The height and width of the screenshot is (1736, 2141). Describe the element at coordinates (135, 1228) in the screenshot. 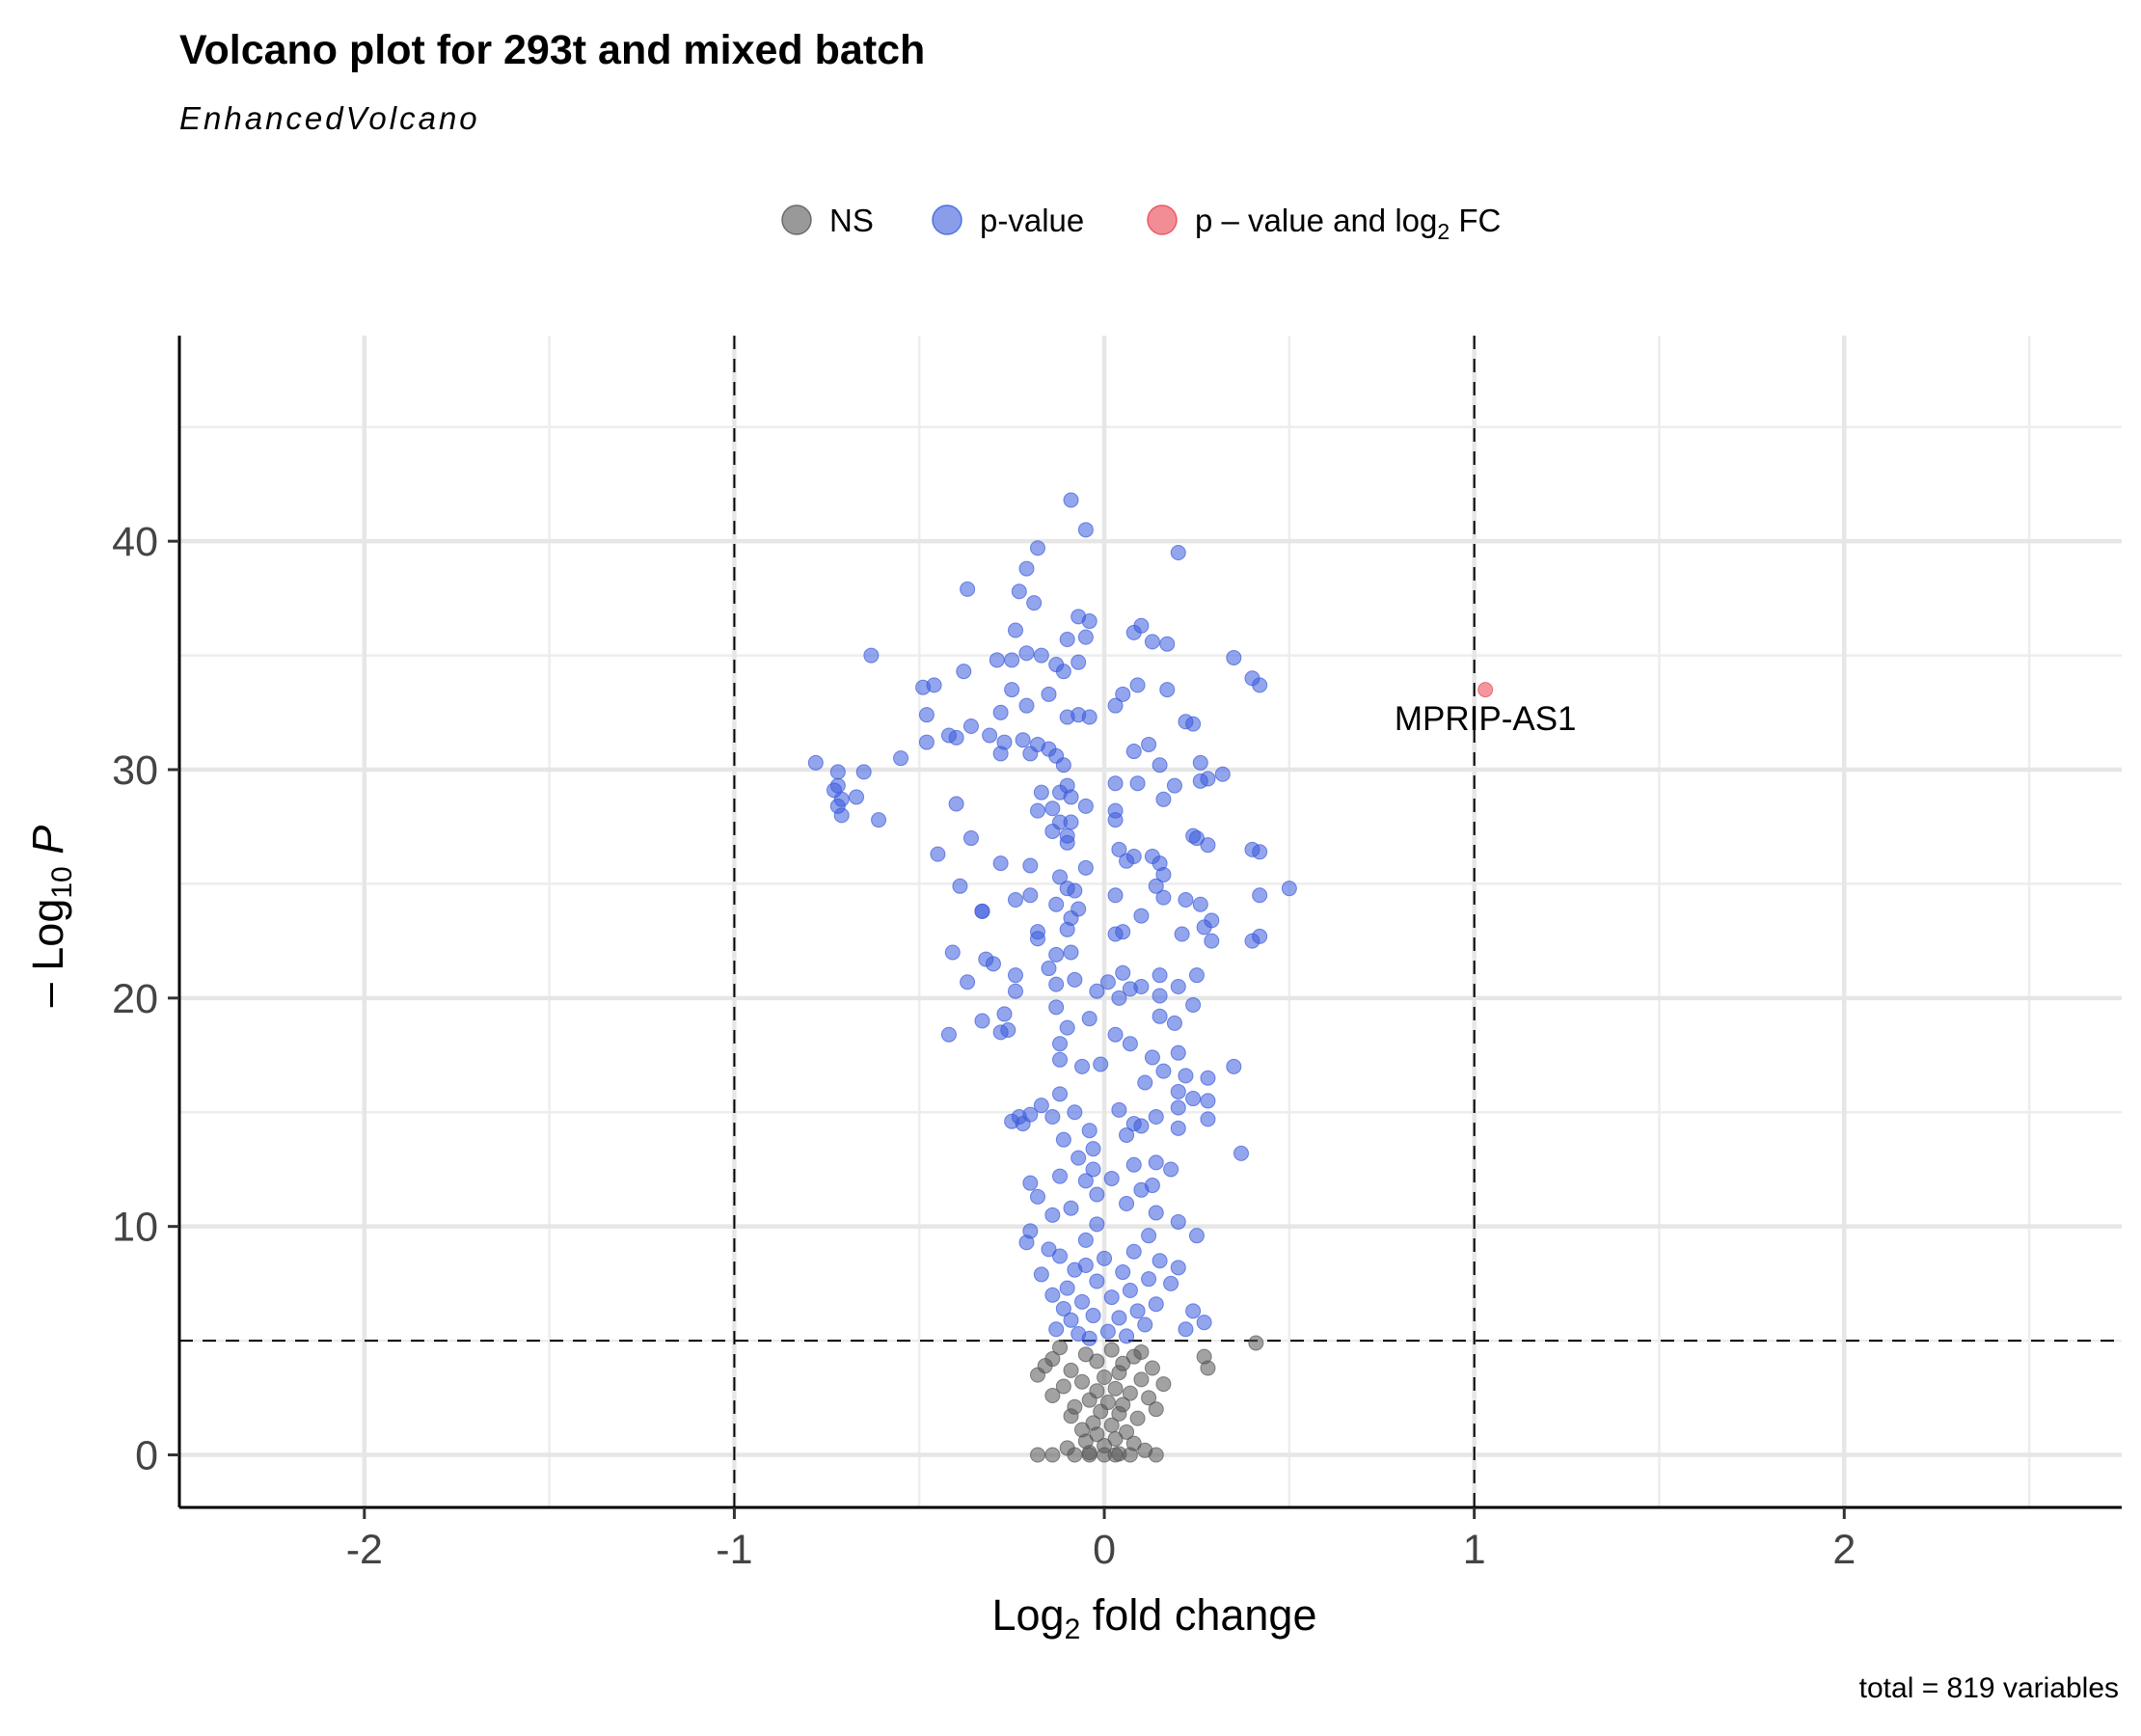

I see `y-tick-label: 10` at that location.